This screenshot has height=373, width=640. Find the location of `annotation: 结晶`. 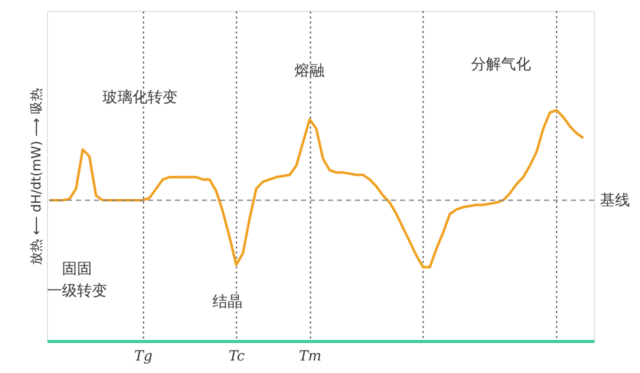

annotation: 结晶 is located at coordinates (227, 301).